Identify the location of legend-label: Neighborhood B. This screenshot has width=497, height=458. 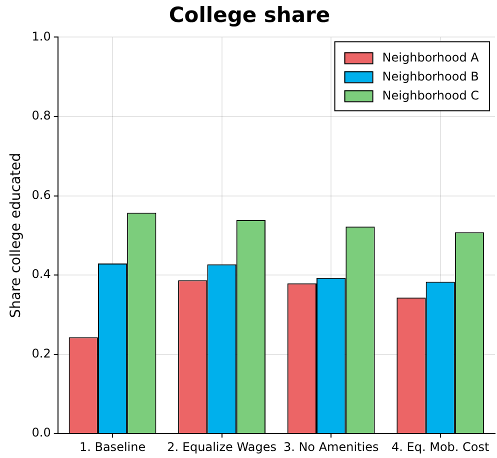
(430, 76).